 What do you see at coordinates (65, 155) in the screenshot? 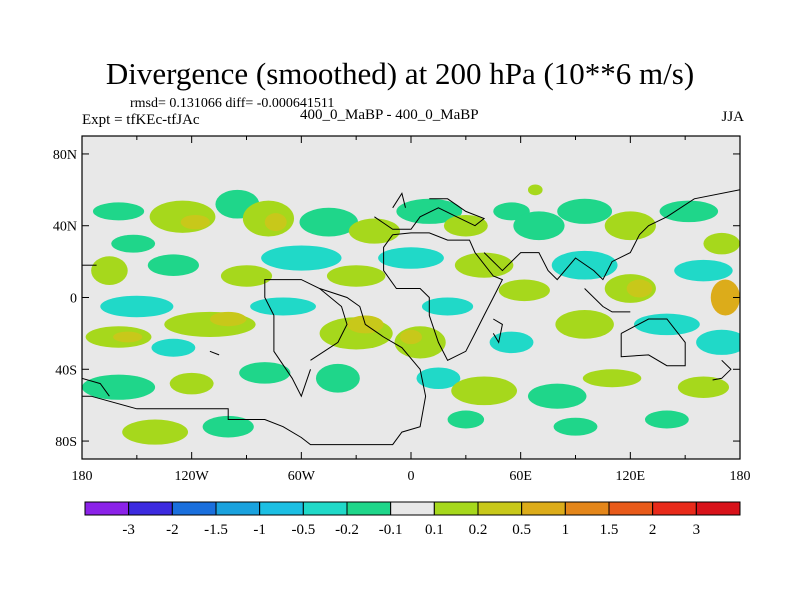
I see `y-tick-label: 80N` at bounding box center [65, 155].